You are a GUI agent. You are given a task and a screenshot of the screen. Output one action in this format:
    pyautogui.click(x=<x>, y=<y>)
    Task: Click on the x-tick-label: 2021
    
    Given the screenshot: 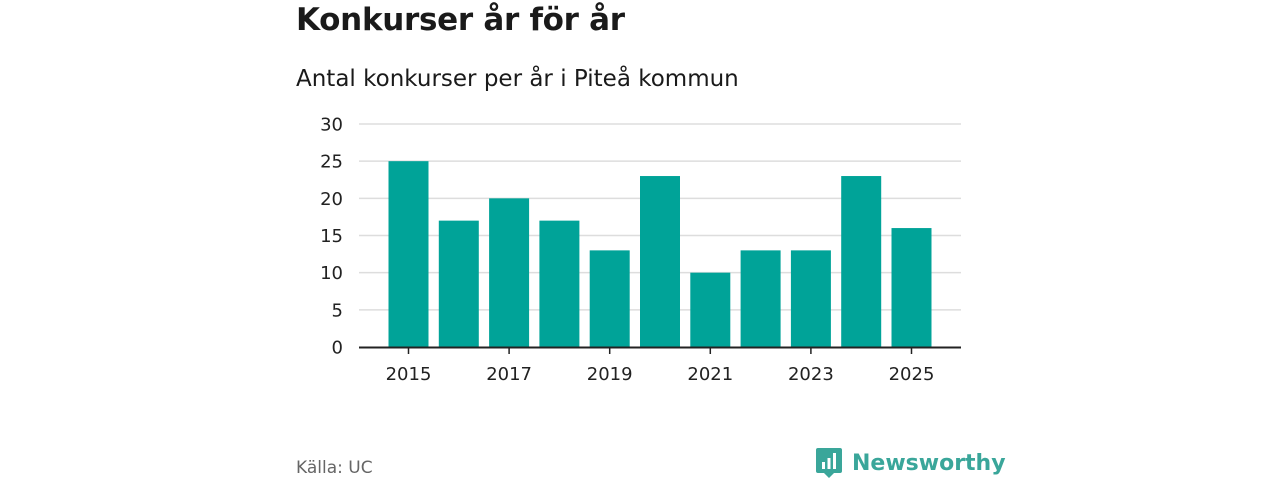 What is the action you would take?
    pyautogui.click(x=710, y=374)
    